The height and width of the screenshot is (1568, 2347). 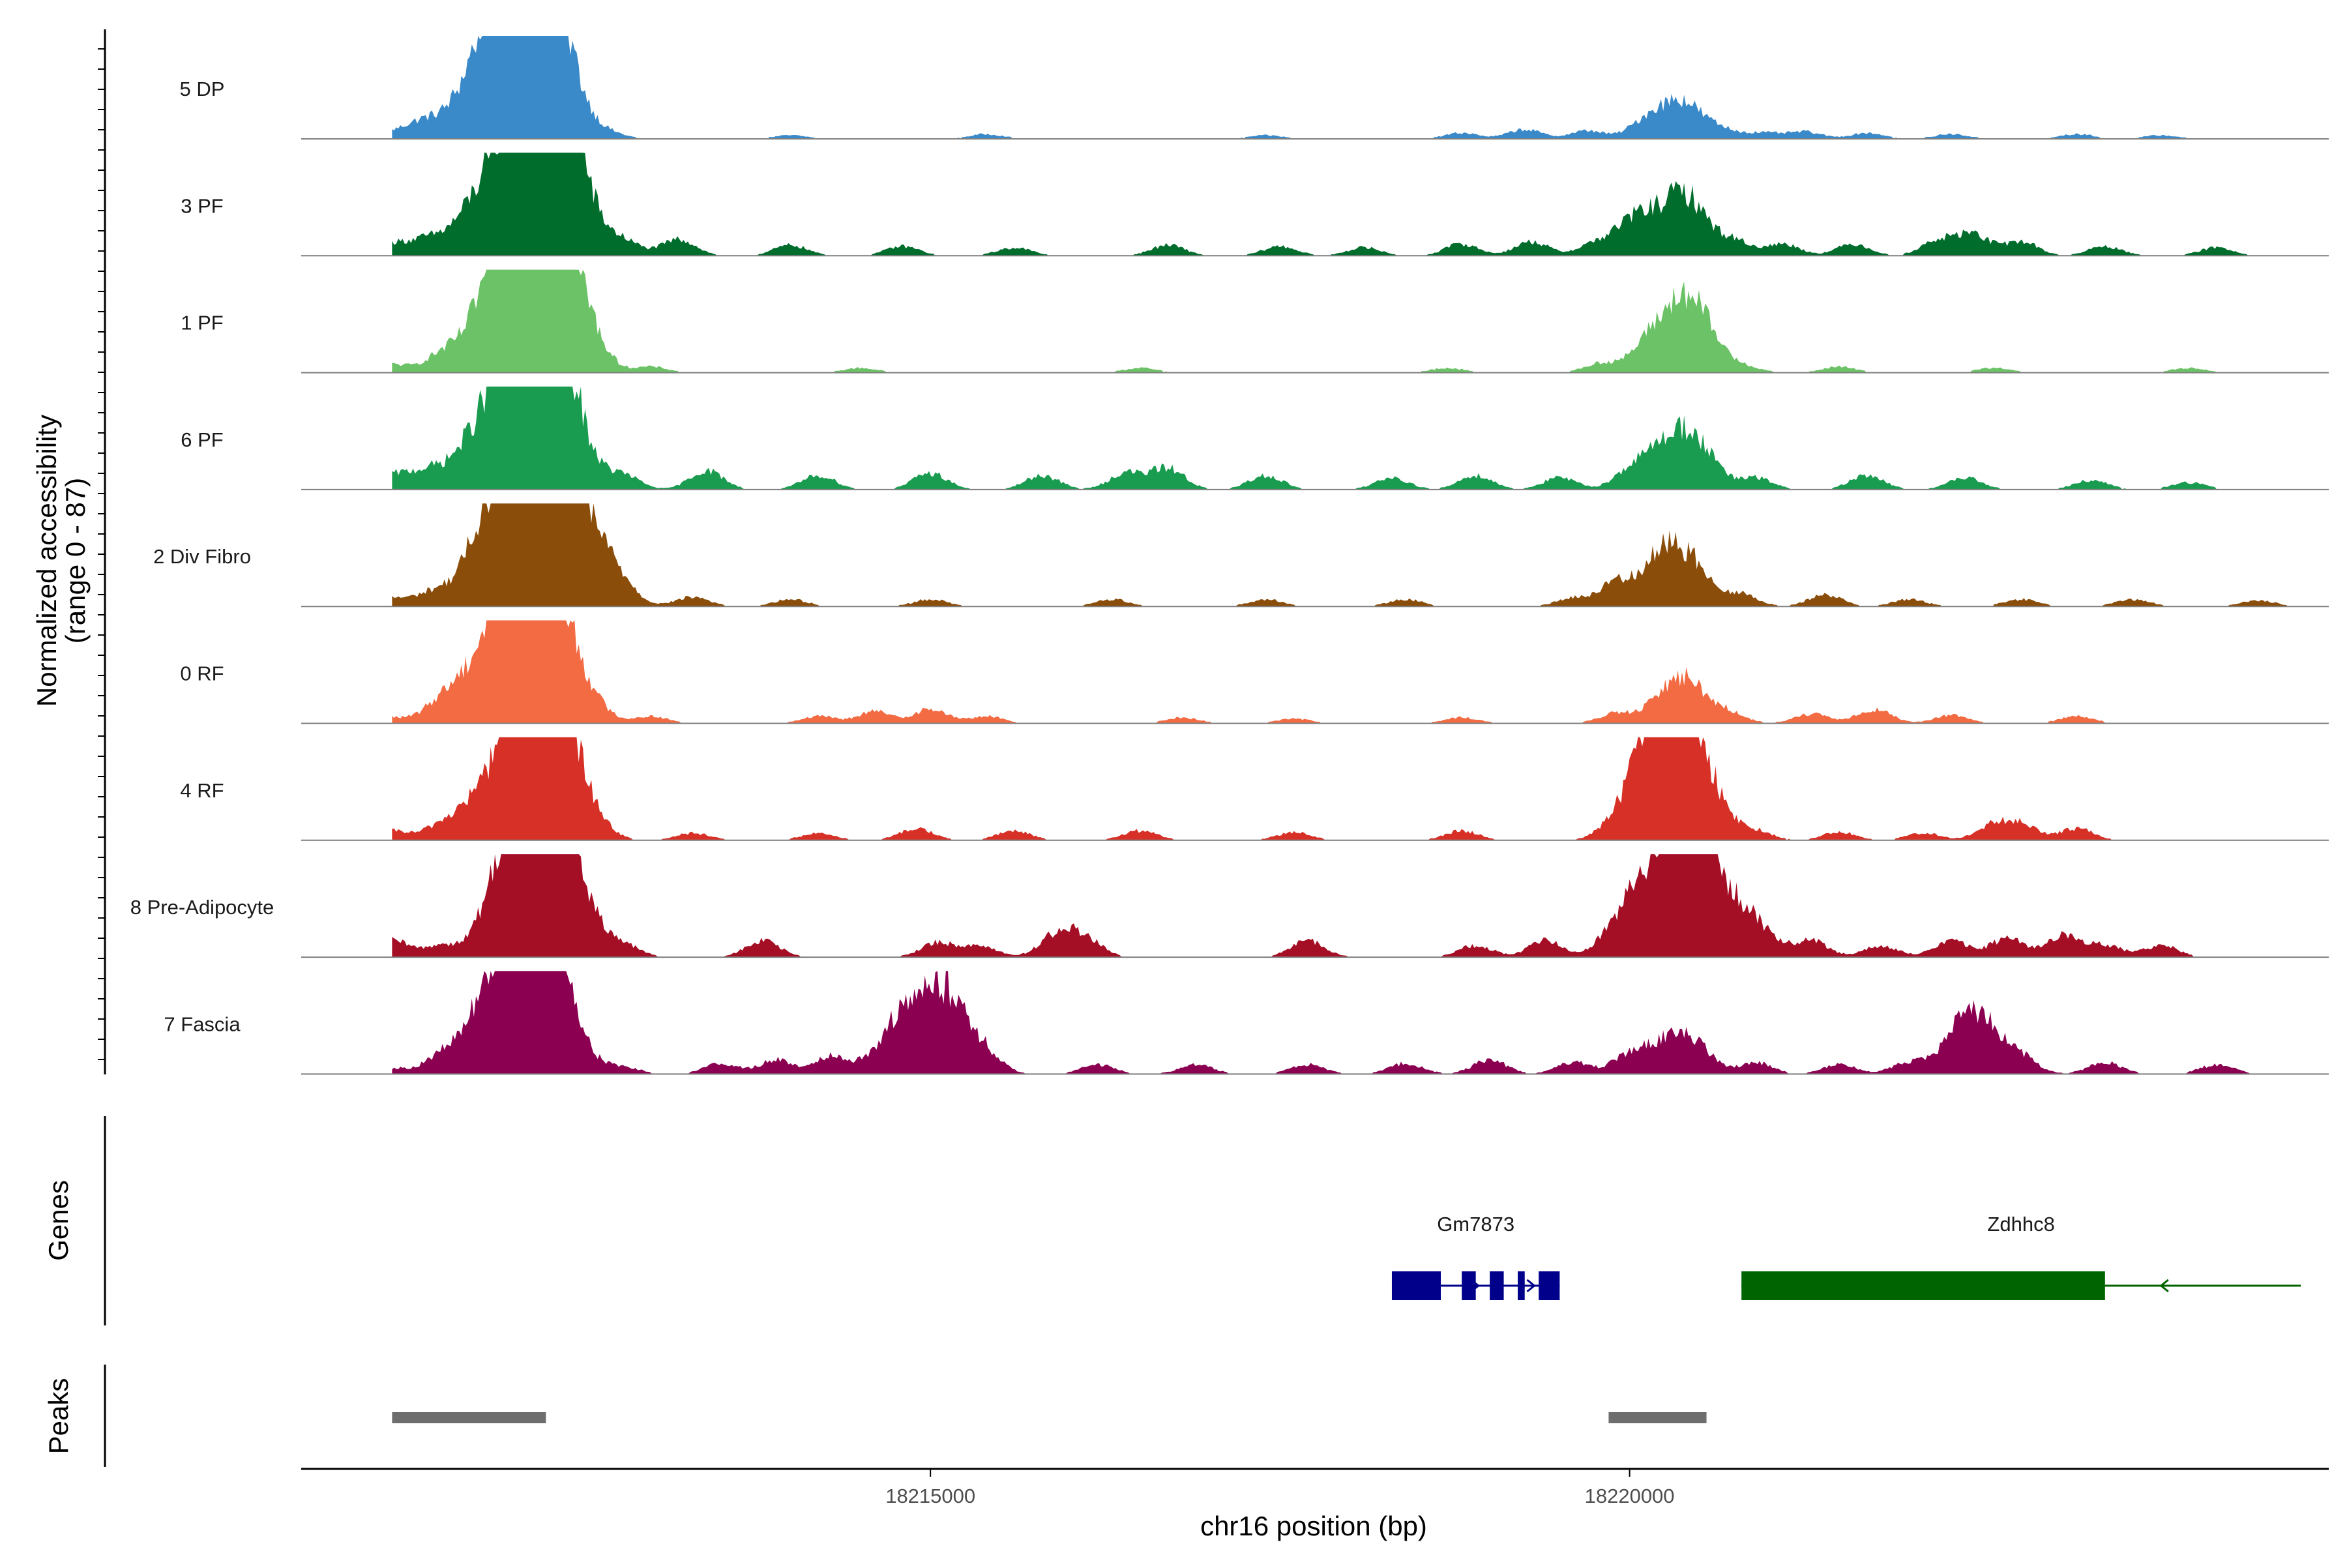 I want to click on track-5-dp: 5 DP, so click(x=1254, y=88).